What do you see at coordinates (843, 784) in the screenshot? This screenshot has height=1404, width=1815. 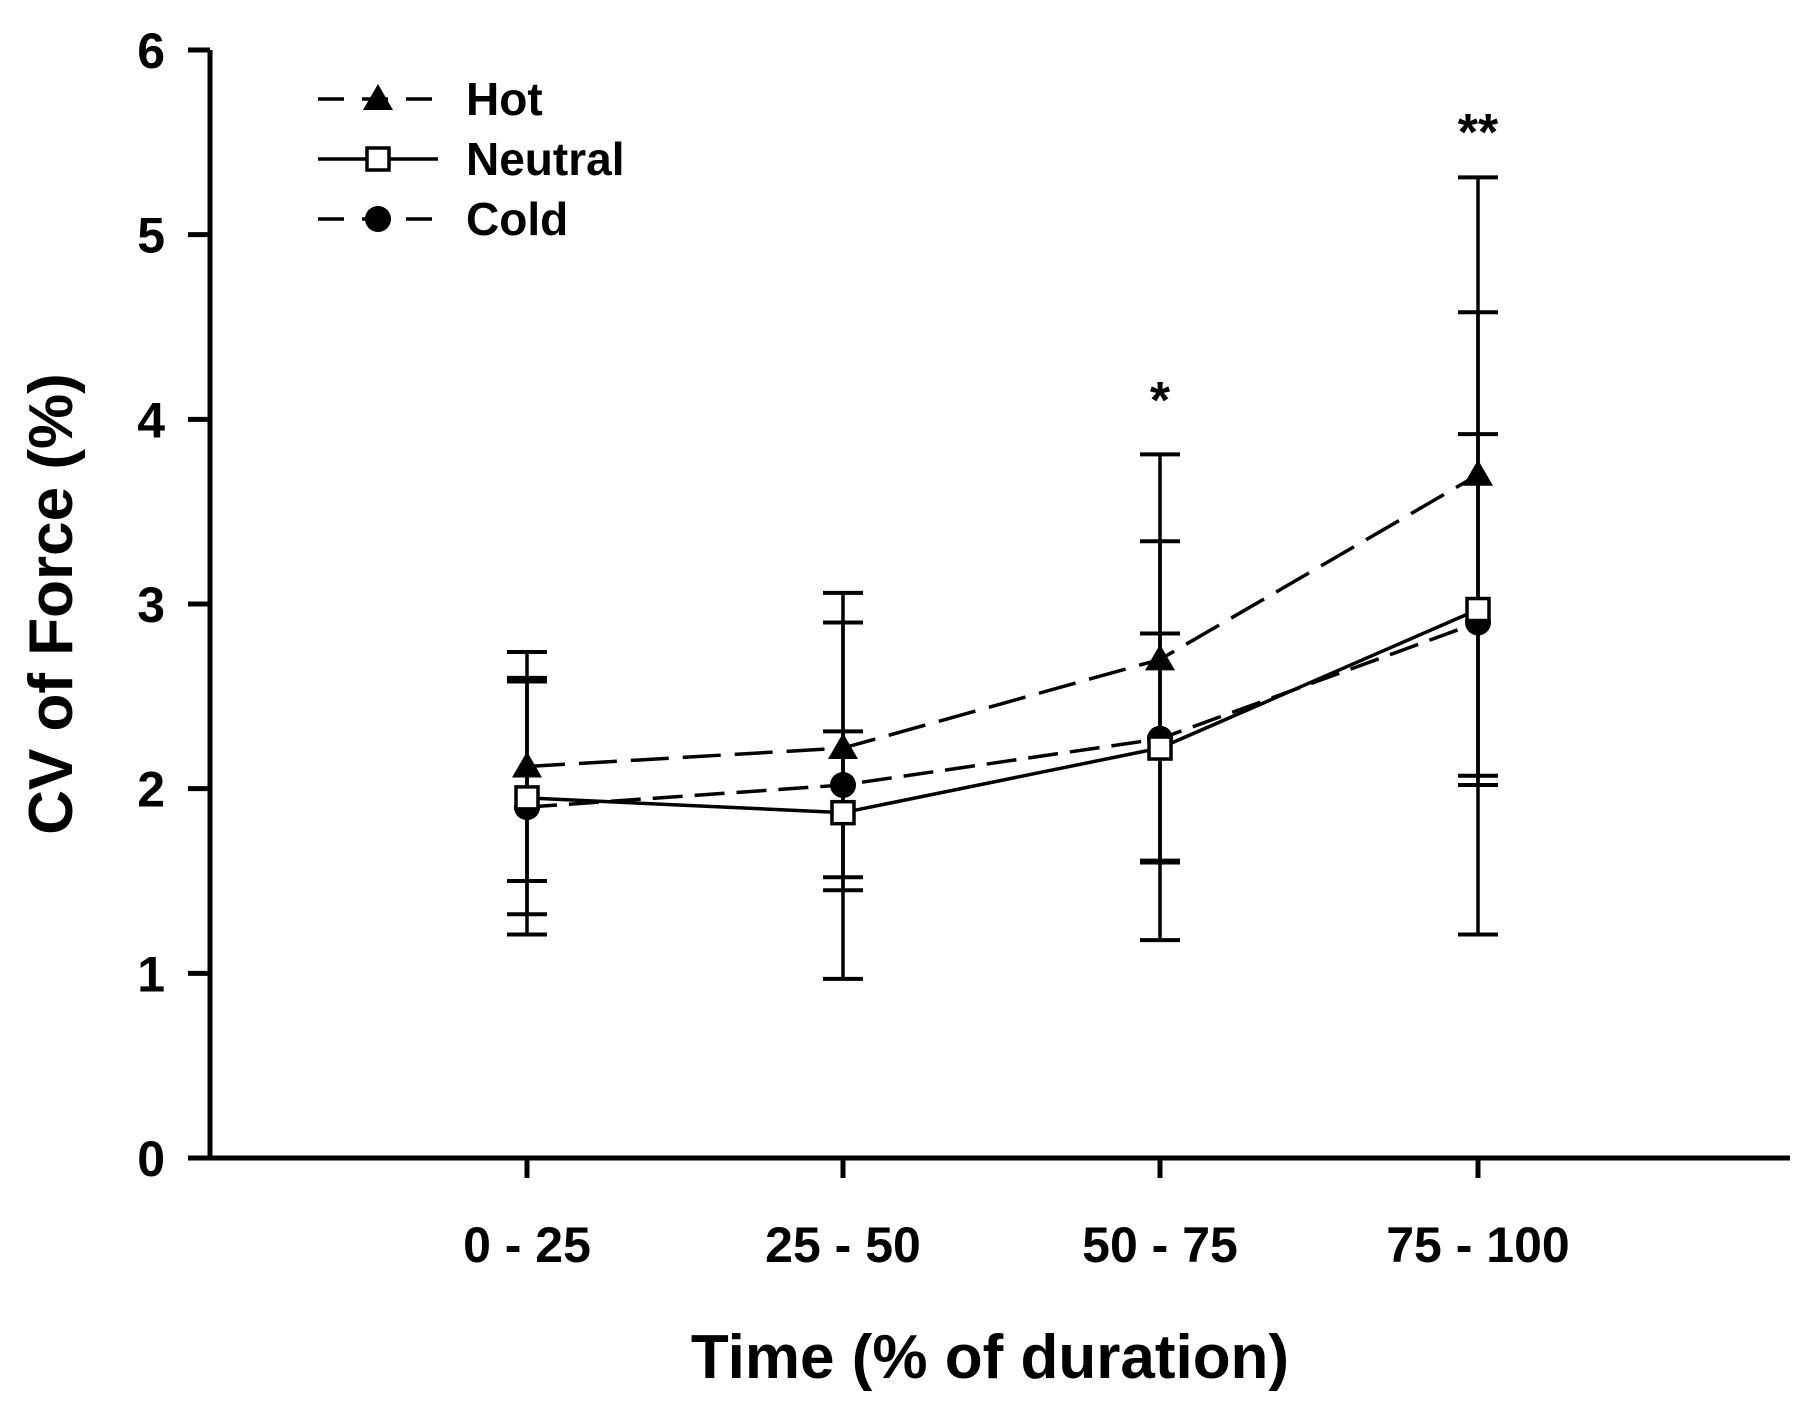 I see `data-point-cold` at bounding box center [843, 784].